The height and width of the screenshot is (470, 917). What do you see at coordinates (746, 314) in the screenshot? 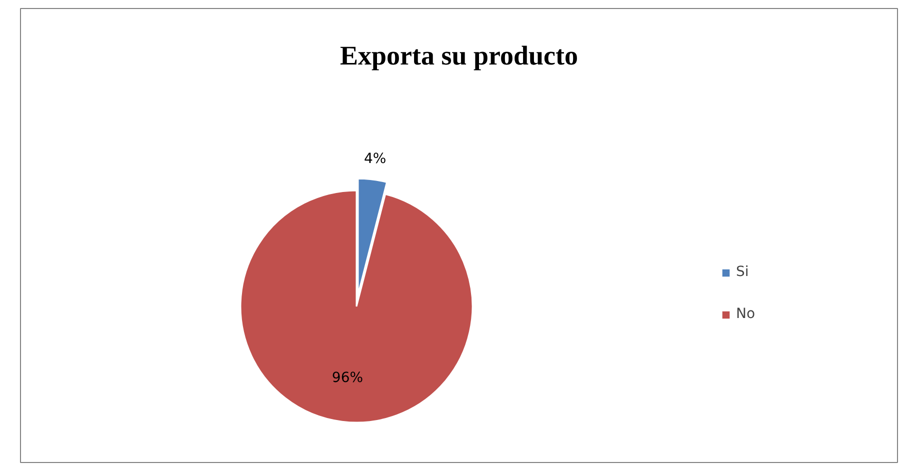
I see `legend-label: No` at bounding box center [746, 314].